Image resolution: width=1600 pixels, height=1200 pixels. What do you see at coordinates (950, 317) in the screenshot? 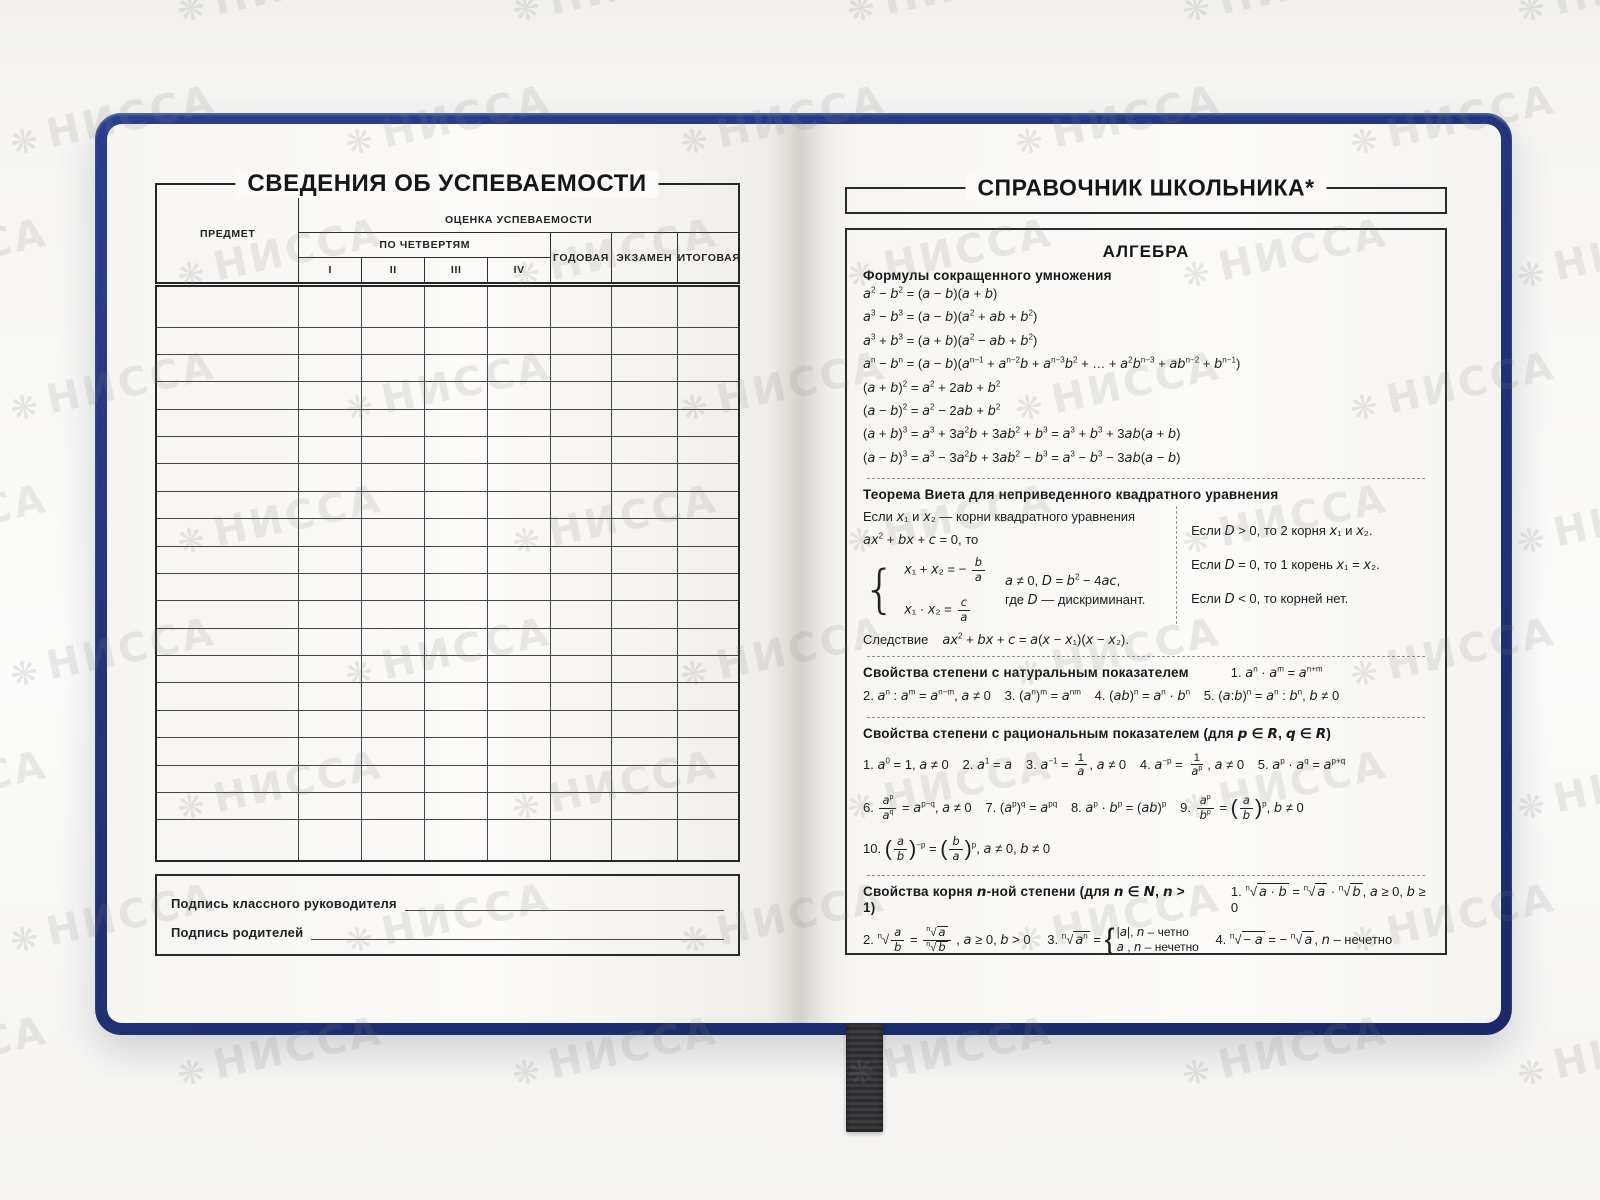
I see `mult-formula-2: a3 − b3 = (a − b)(a2 + ab + b2)` at bounding box center [950, 317].